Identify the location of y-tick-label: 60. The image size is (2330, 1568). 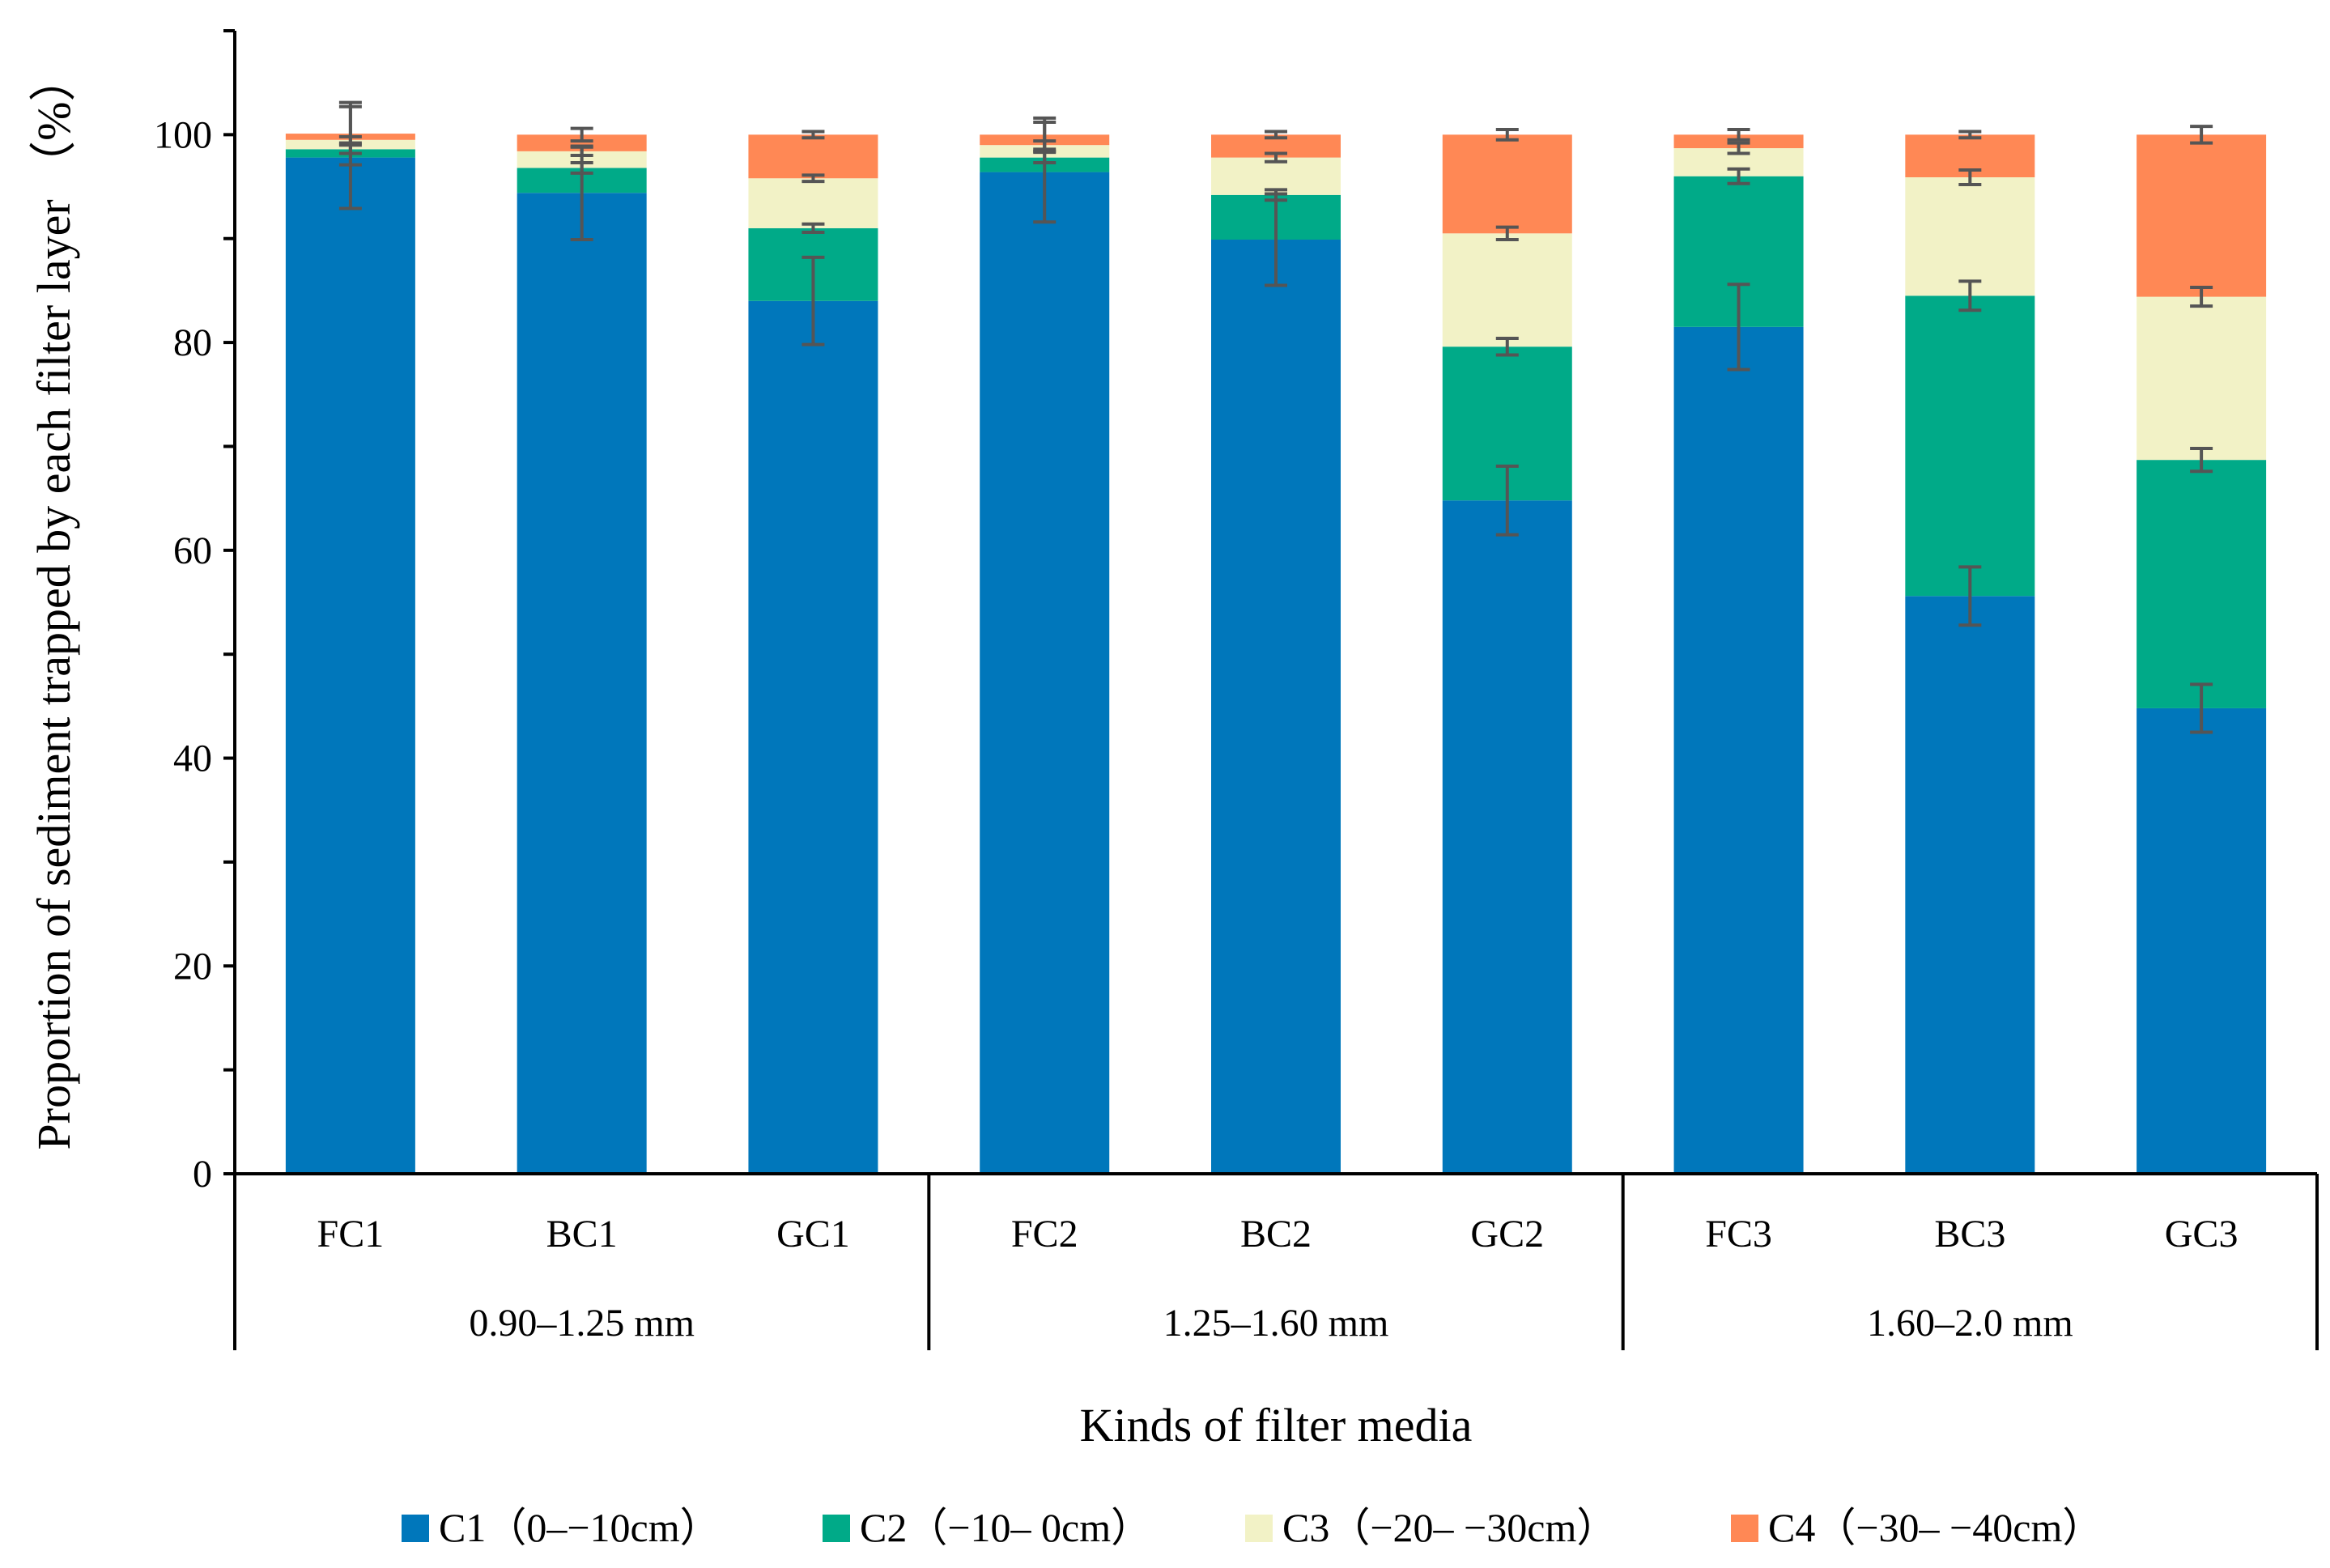
(192, 550).